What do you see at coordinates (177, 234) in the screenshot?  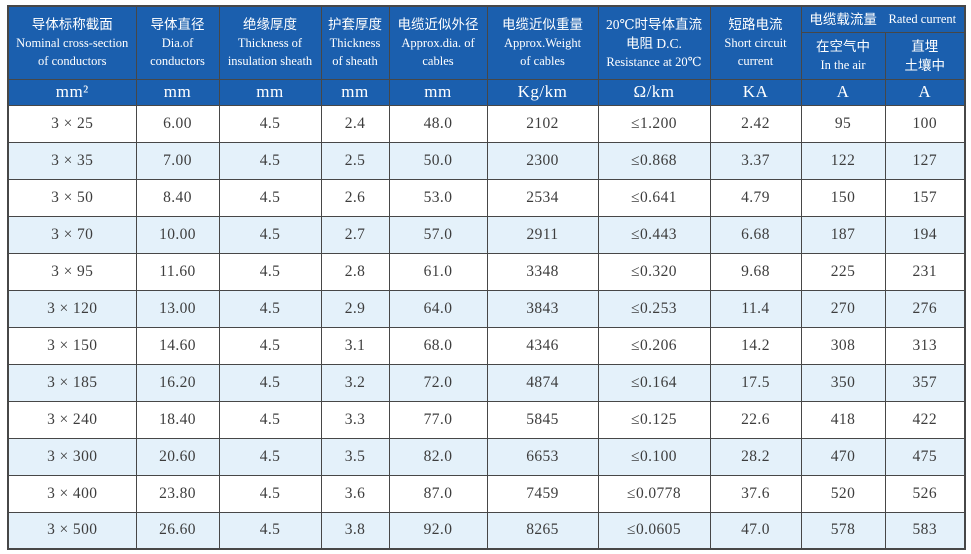 I see `table-cell: 10.00` at bounding box center [177, 234].